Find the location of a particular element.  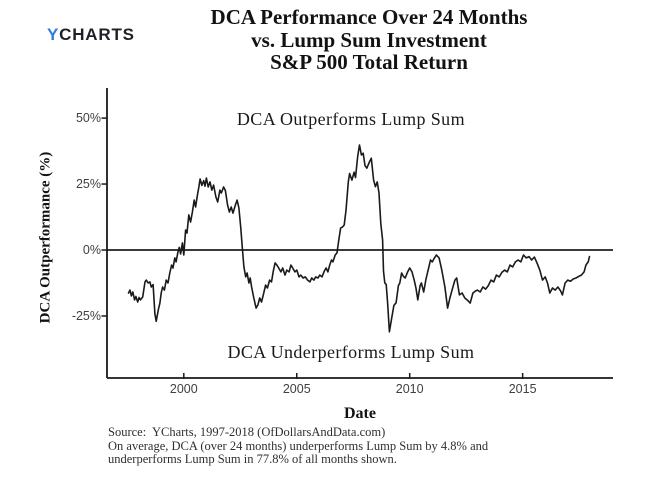

ycharts-logo: YCHARTS is located at coordinates (91, 35).